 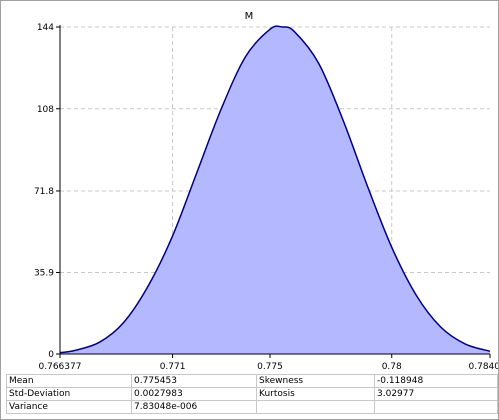 What do you see at coordinates (436, 381) in the screenshot?
I see `stat-value: -0.118948` at bounding box center [436, 381].